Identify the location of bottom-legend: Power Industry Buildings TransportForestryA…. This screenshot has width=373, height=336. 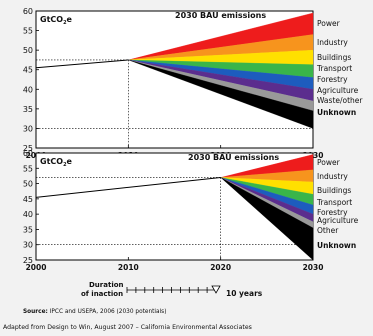
(337, 204).